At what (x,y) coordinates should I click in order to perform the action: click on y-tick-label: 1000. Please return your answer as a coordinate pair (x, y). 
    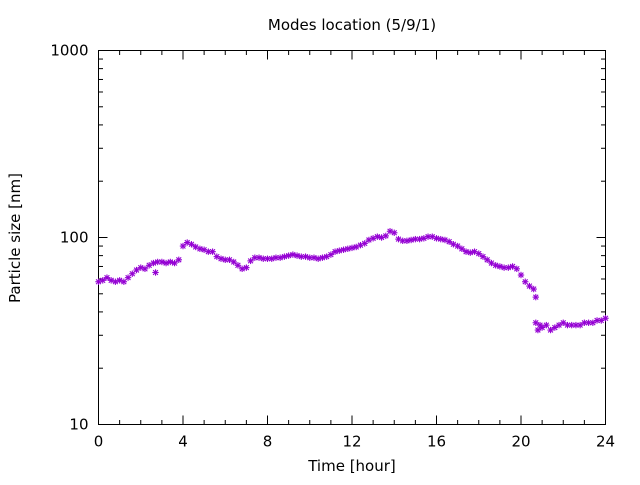
    Looking at the image, I should click on (69, 51).